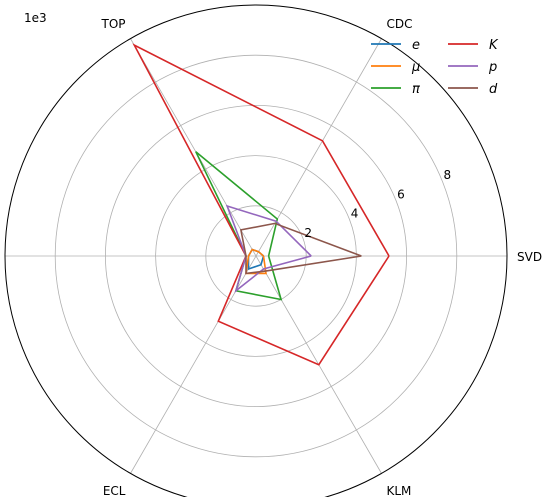 This screenshot has height=497, width=557. Describe the element at coordinates (472, 67) in the screenshot. I see `legend-item-4: p` at that location.